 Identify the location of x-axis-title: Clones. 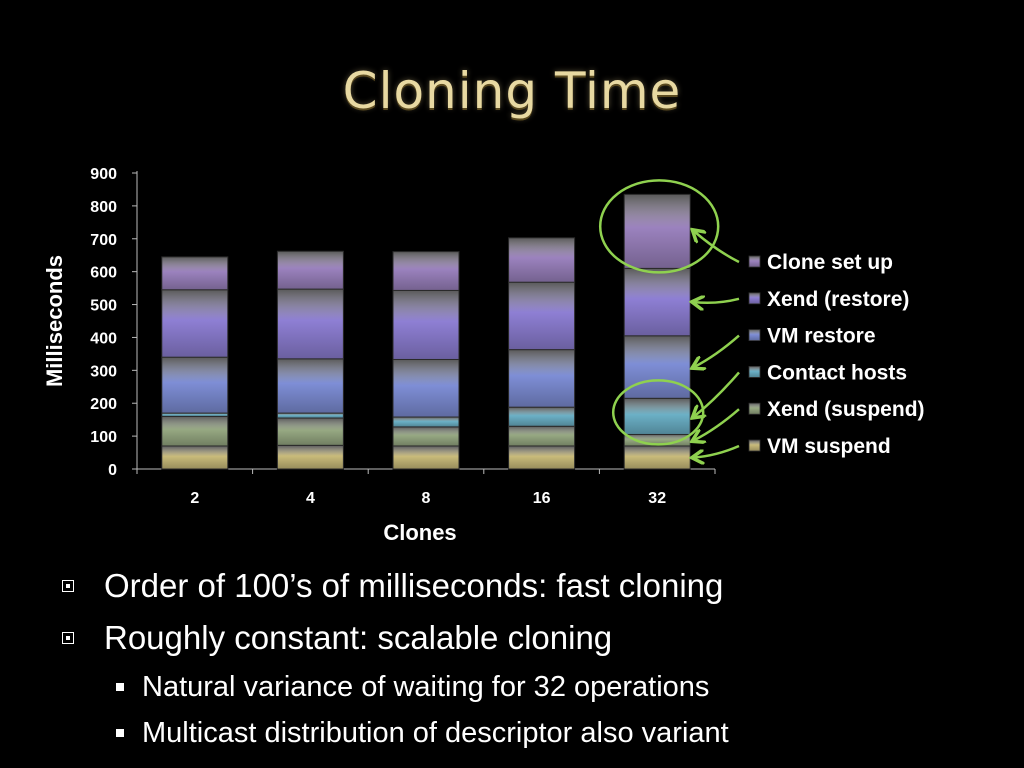
(419, 532).